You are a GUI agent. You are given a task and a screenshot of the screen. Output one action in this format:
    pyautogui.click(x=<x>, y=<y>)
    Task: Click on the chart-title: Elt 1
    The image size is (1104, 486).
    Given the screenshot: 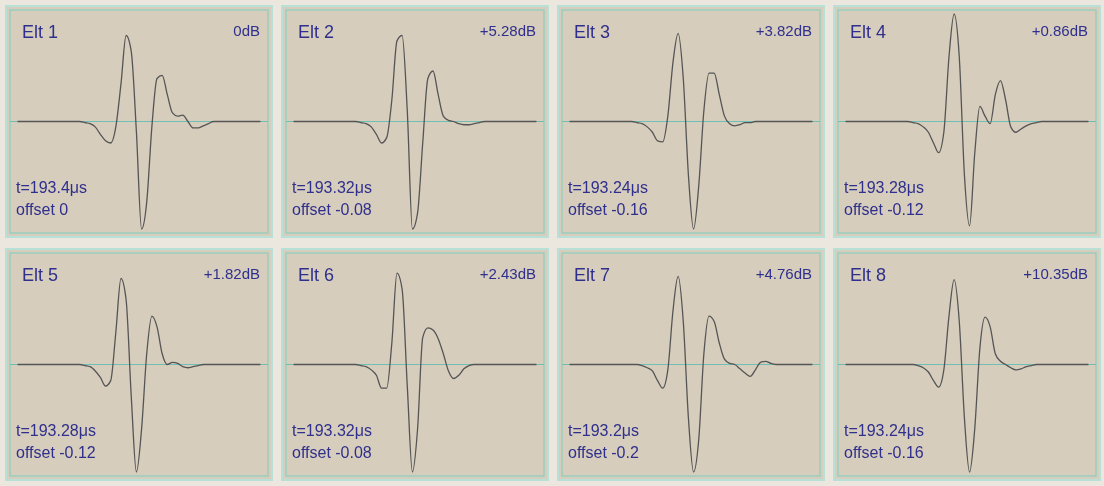 What is the action you would take?
    pyautogui.click(x=40, y=32)
    